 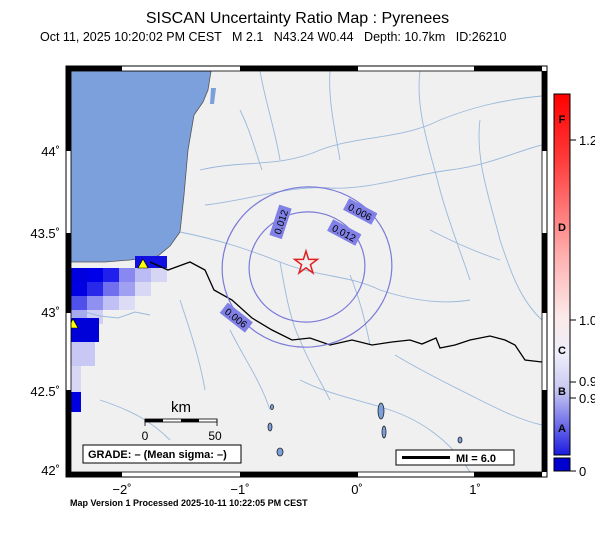 I want to click on mi-legend-text: MI = 6.0, so click(x=476, y=459).